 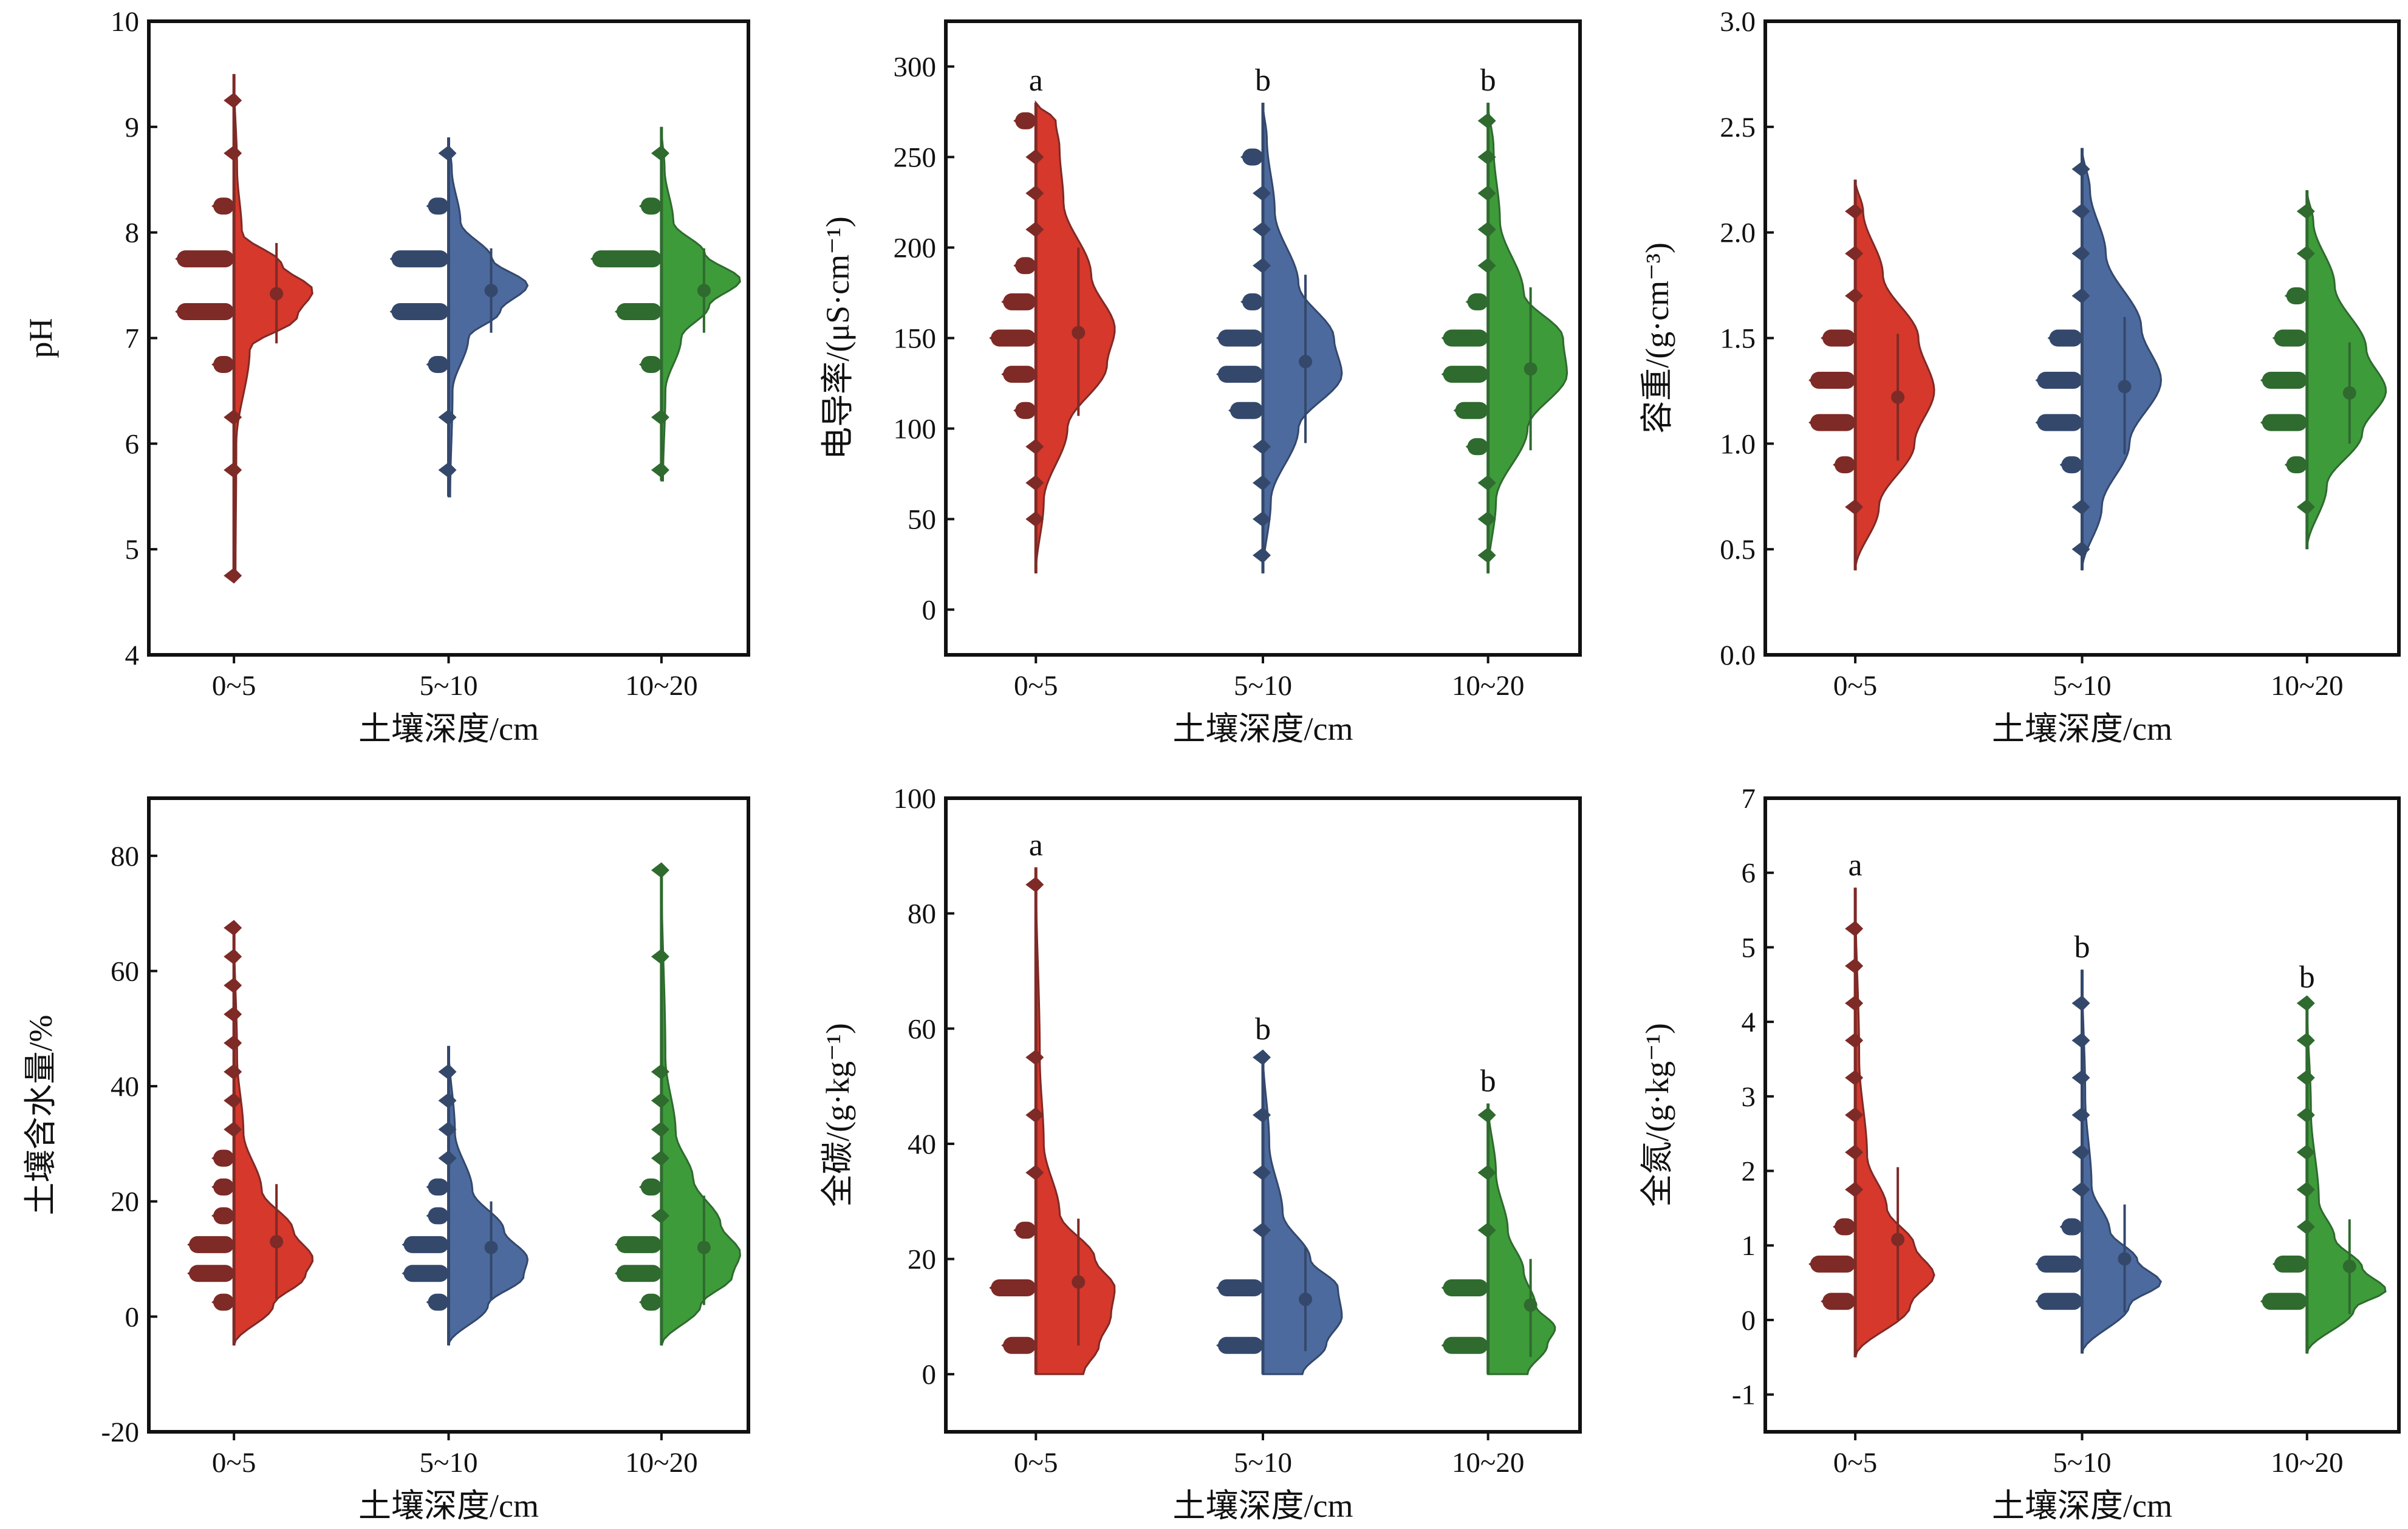 What do you see at coordinates (1749, 1172) in the screenshot?
I see `y-tick-label: 2` at bounding box center [1749, 1172].